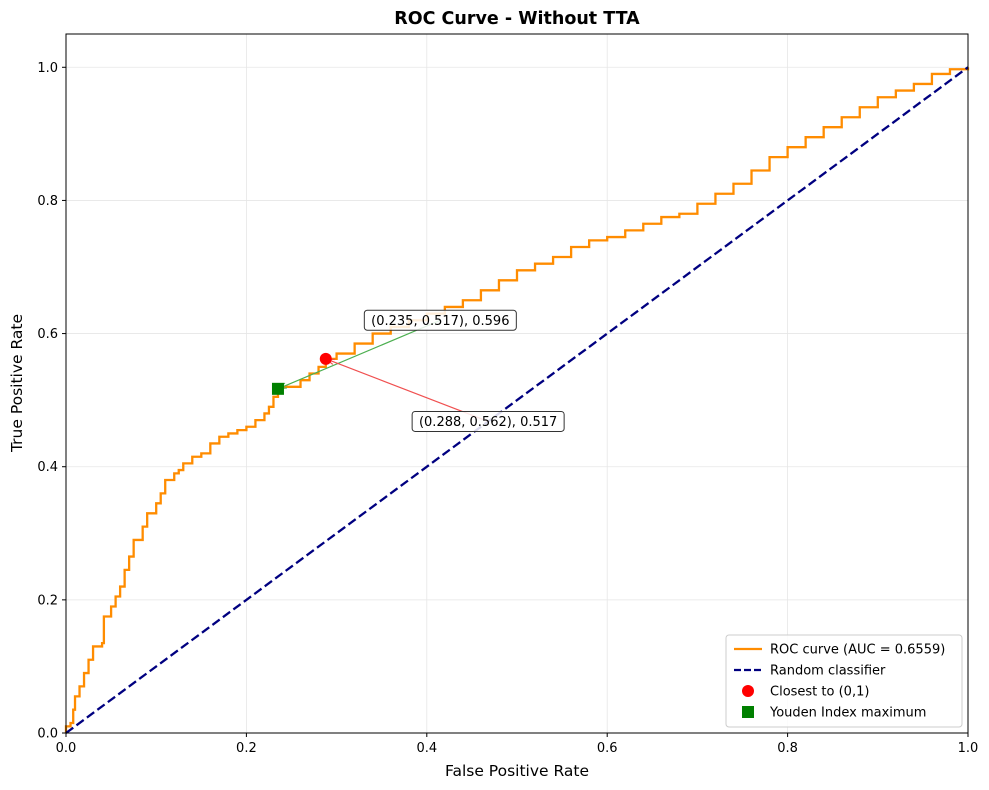 Image resolution: width=989 pixels, height=790 pixels. I want to click on annotation-2: (0.288, 0.562), 0.517, so click(444, 395).